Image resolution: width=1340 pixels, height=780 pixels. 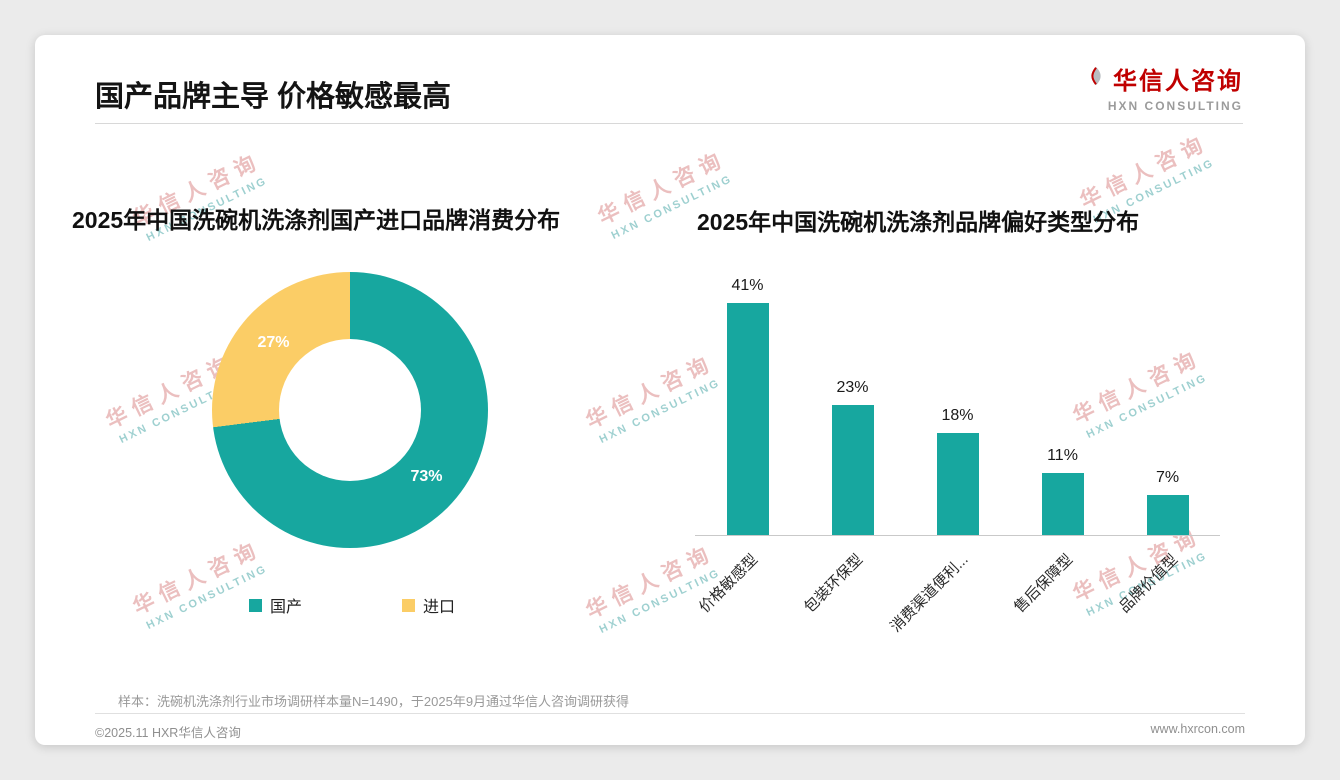 I want to click on legend-item: 国产, so click(x=275, y=605).